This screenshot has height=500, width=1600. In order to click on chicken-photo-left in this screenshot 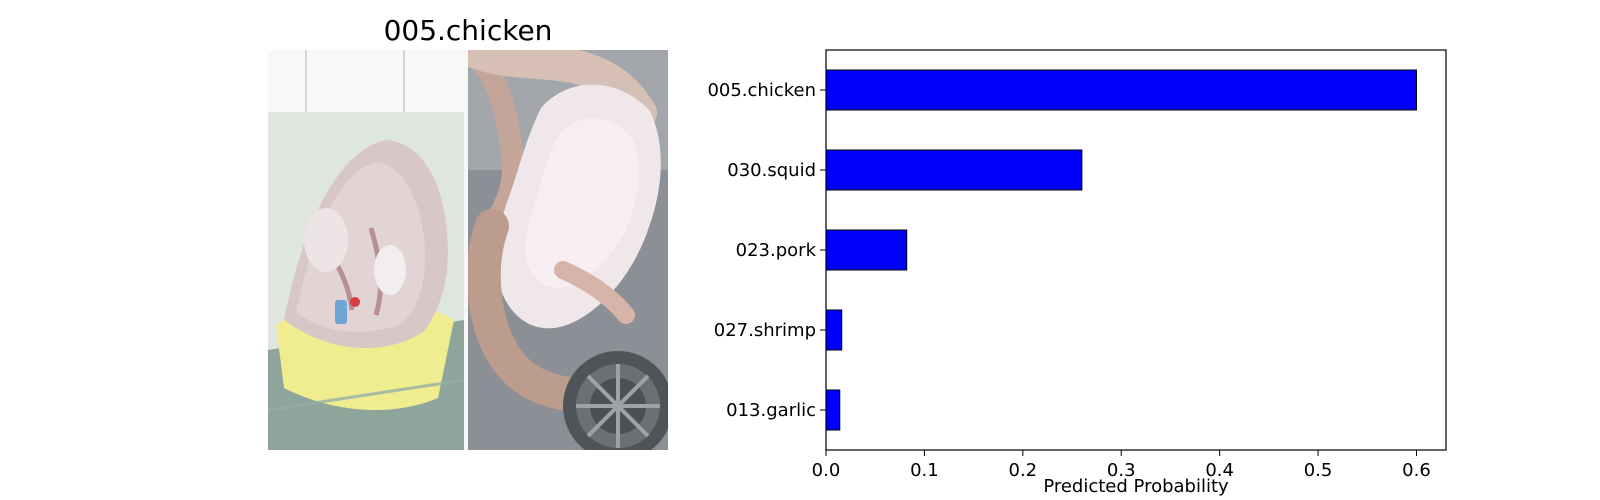, I will do `click(366, 250)`.